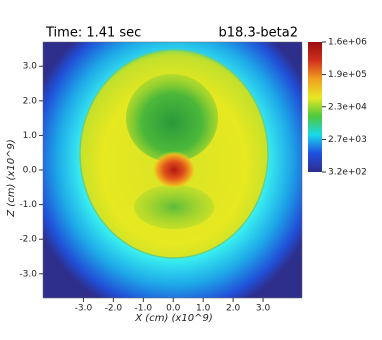  I want to click on x-tick-label: -2.0, so click(114, 309).